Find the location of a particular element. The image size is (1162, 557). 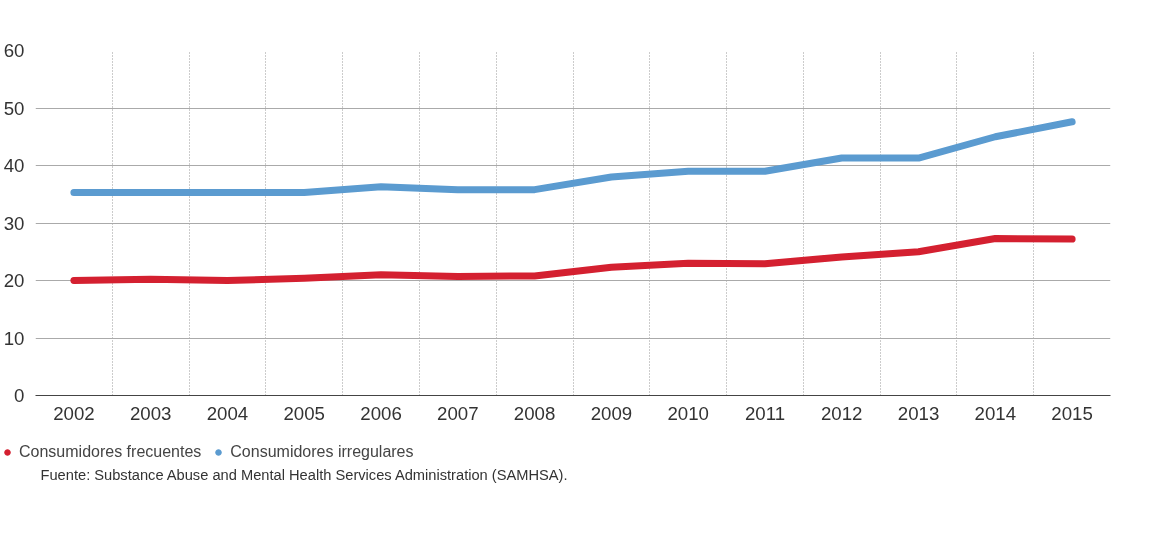

y-tick-label: 20 is located at coordinates (14, 280).